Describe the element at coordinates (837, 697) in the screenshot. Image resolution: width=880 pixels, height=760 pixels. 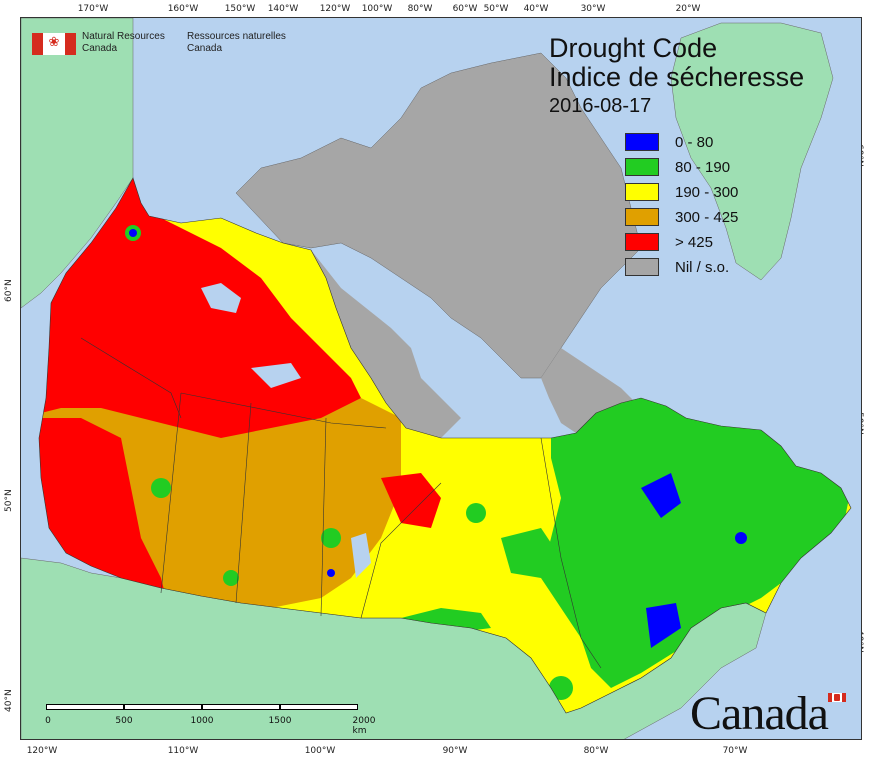
I see `wordmark-flag-icon` at that location.